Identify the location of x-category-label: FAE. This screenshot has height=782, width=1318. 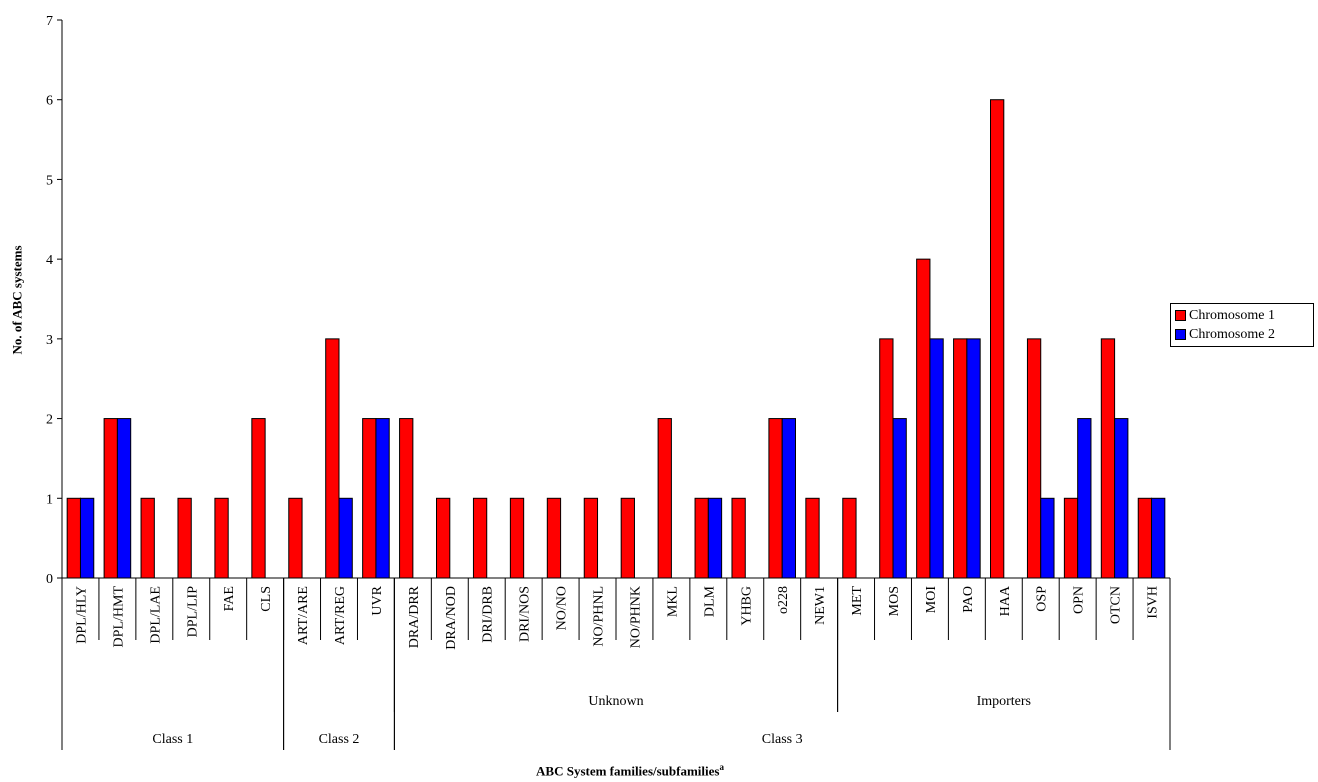
(229, 598).